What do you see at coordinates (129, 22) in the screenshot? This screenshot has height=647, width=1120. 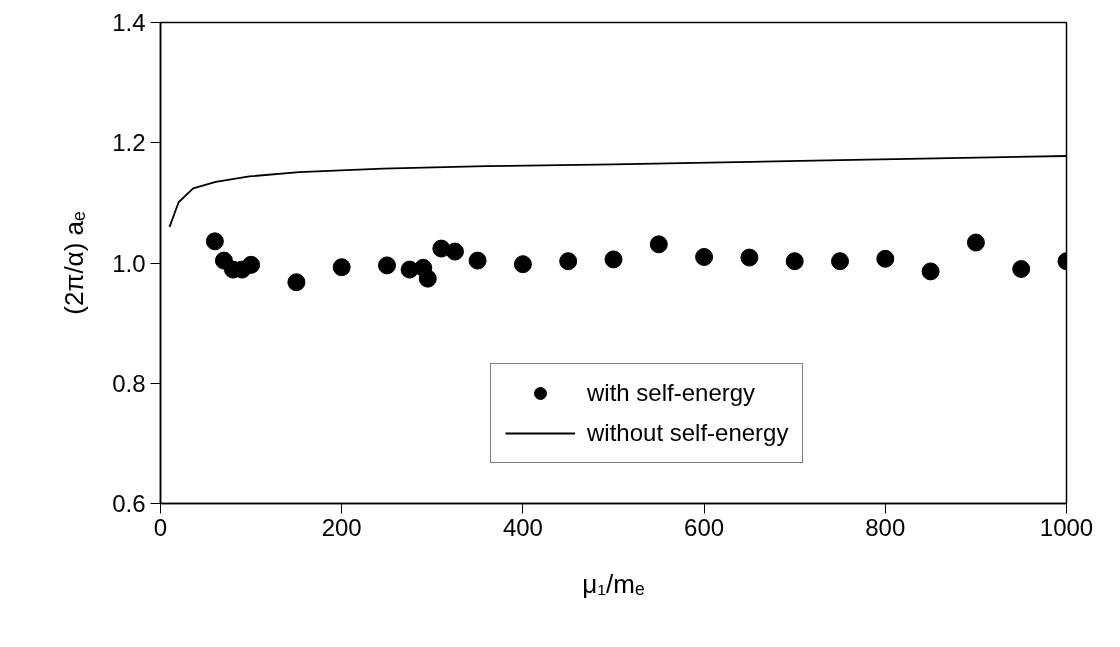 I see `y-tick-label: 1.4` at bounding box center [129, 22].